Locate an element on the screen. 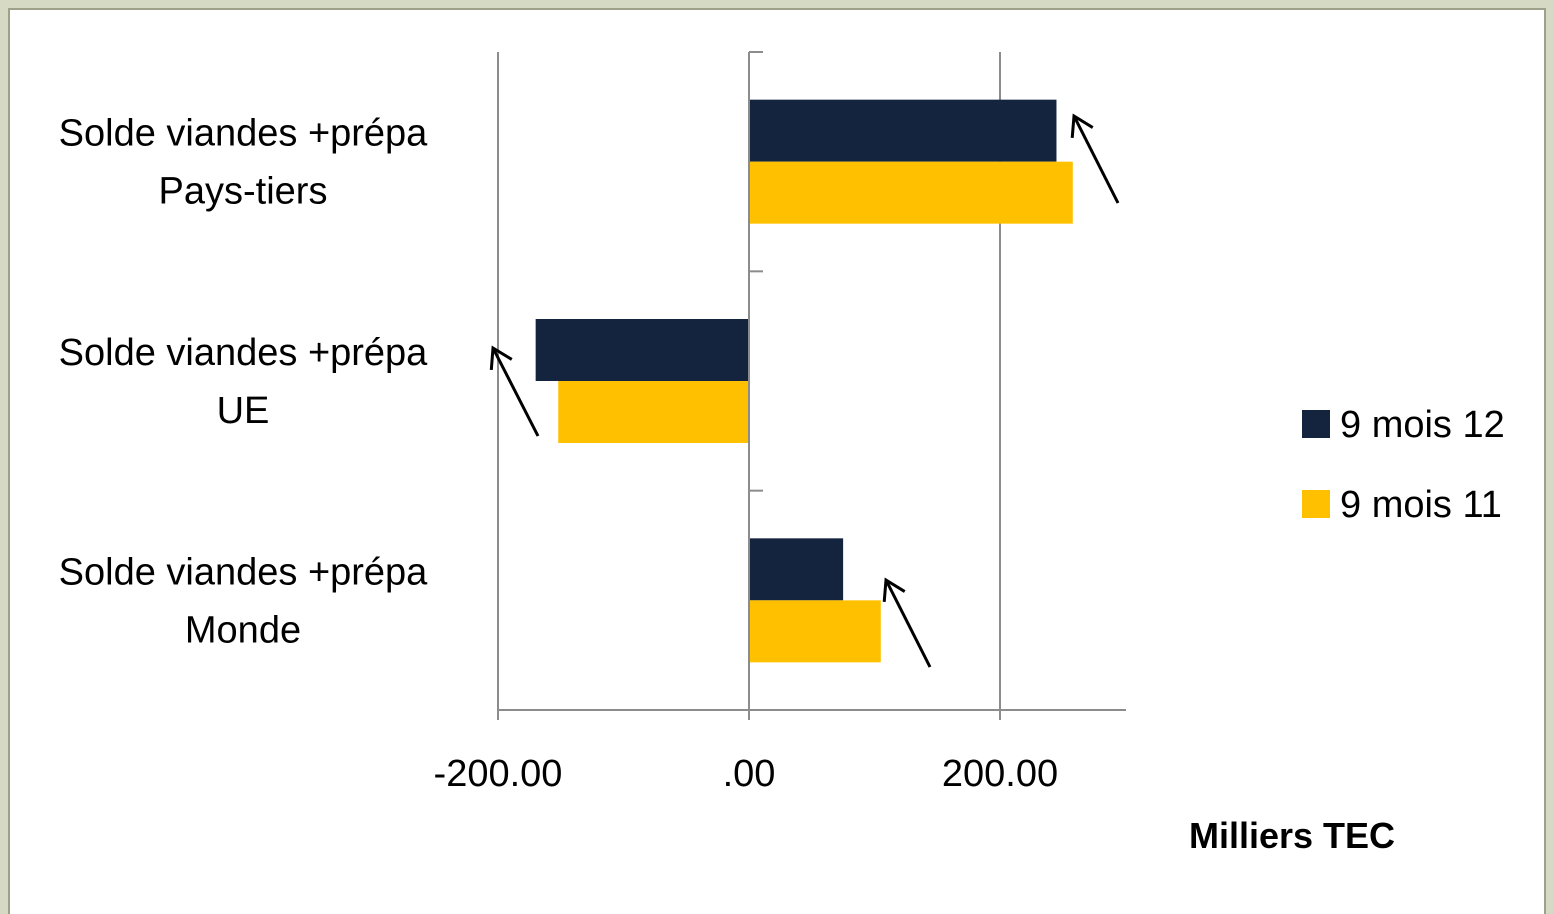 The width and height of the screenshot is (1554, 914). legend-item: 9 mois 12 is located at coordinates (1403, 425).